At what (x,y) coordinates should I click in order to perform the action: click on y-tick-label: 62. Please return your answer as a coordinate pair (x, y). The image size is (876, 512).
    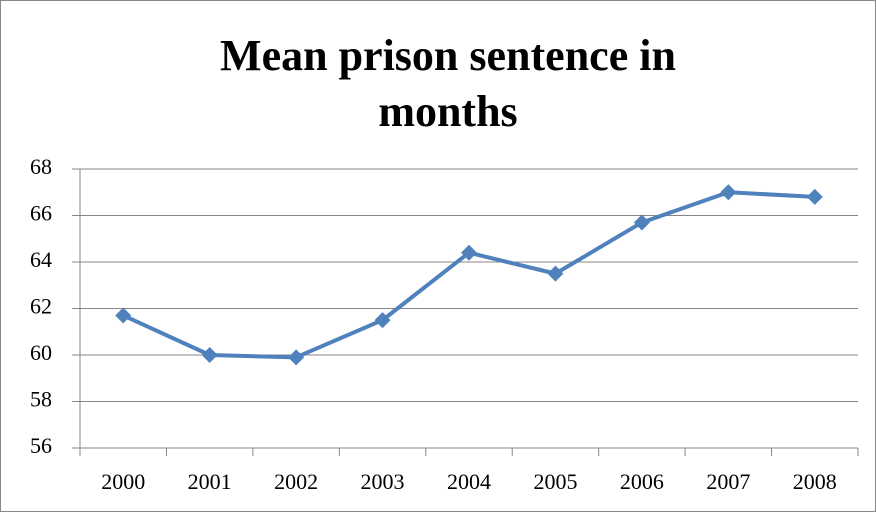
    Looking at the image, I should click on (41, 306).